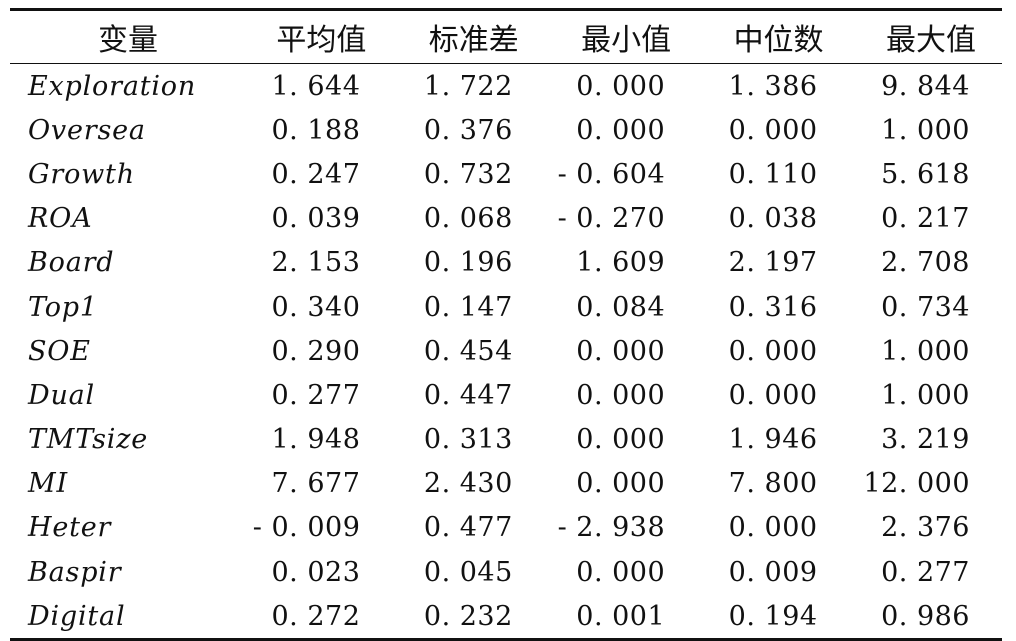 The height and width of the screenshot is (641, 1016). What do you see at coordinates (925, 572) in the screenshot?
I see `cell-max: 0. 277` at bounding box center [925, 572].